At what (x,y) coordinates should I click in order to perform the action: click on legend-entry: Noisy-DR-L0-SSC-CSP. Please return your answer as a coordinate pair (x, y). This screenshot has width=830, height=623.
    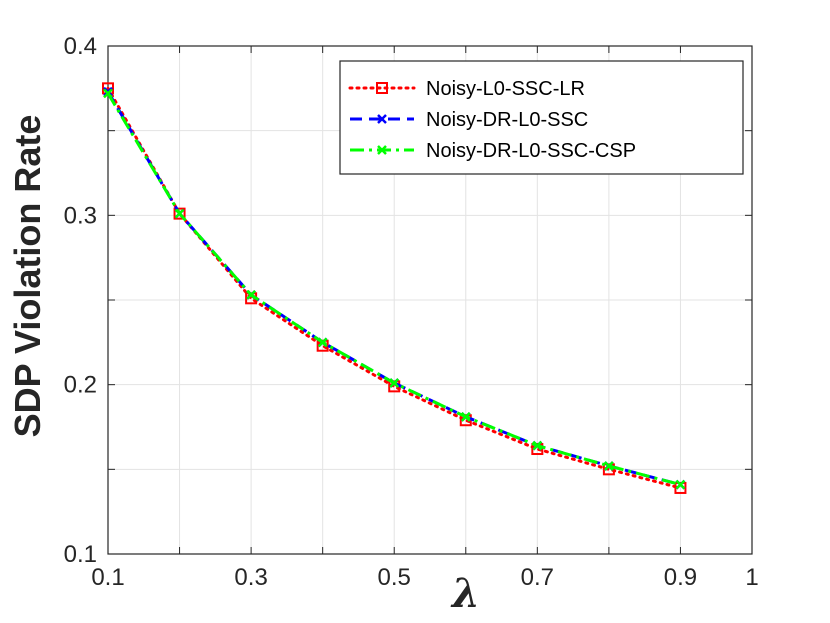
    Looking at the image, I should click on (493, 151).